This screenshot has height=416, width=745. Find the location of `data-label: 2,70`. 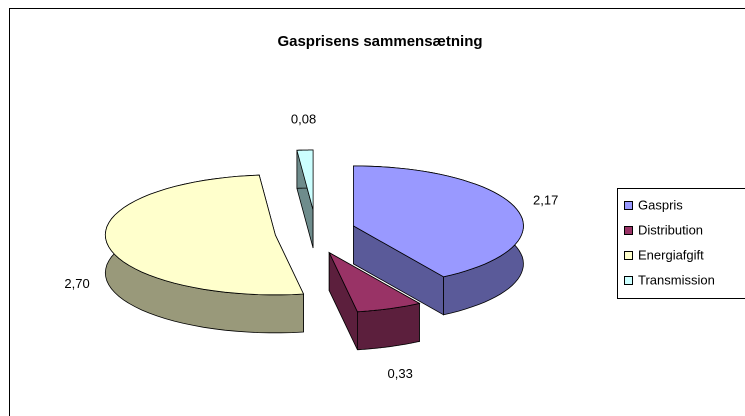

data-label: 2,70 is located at coordinates (76, 283).